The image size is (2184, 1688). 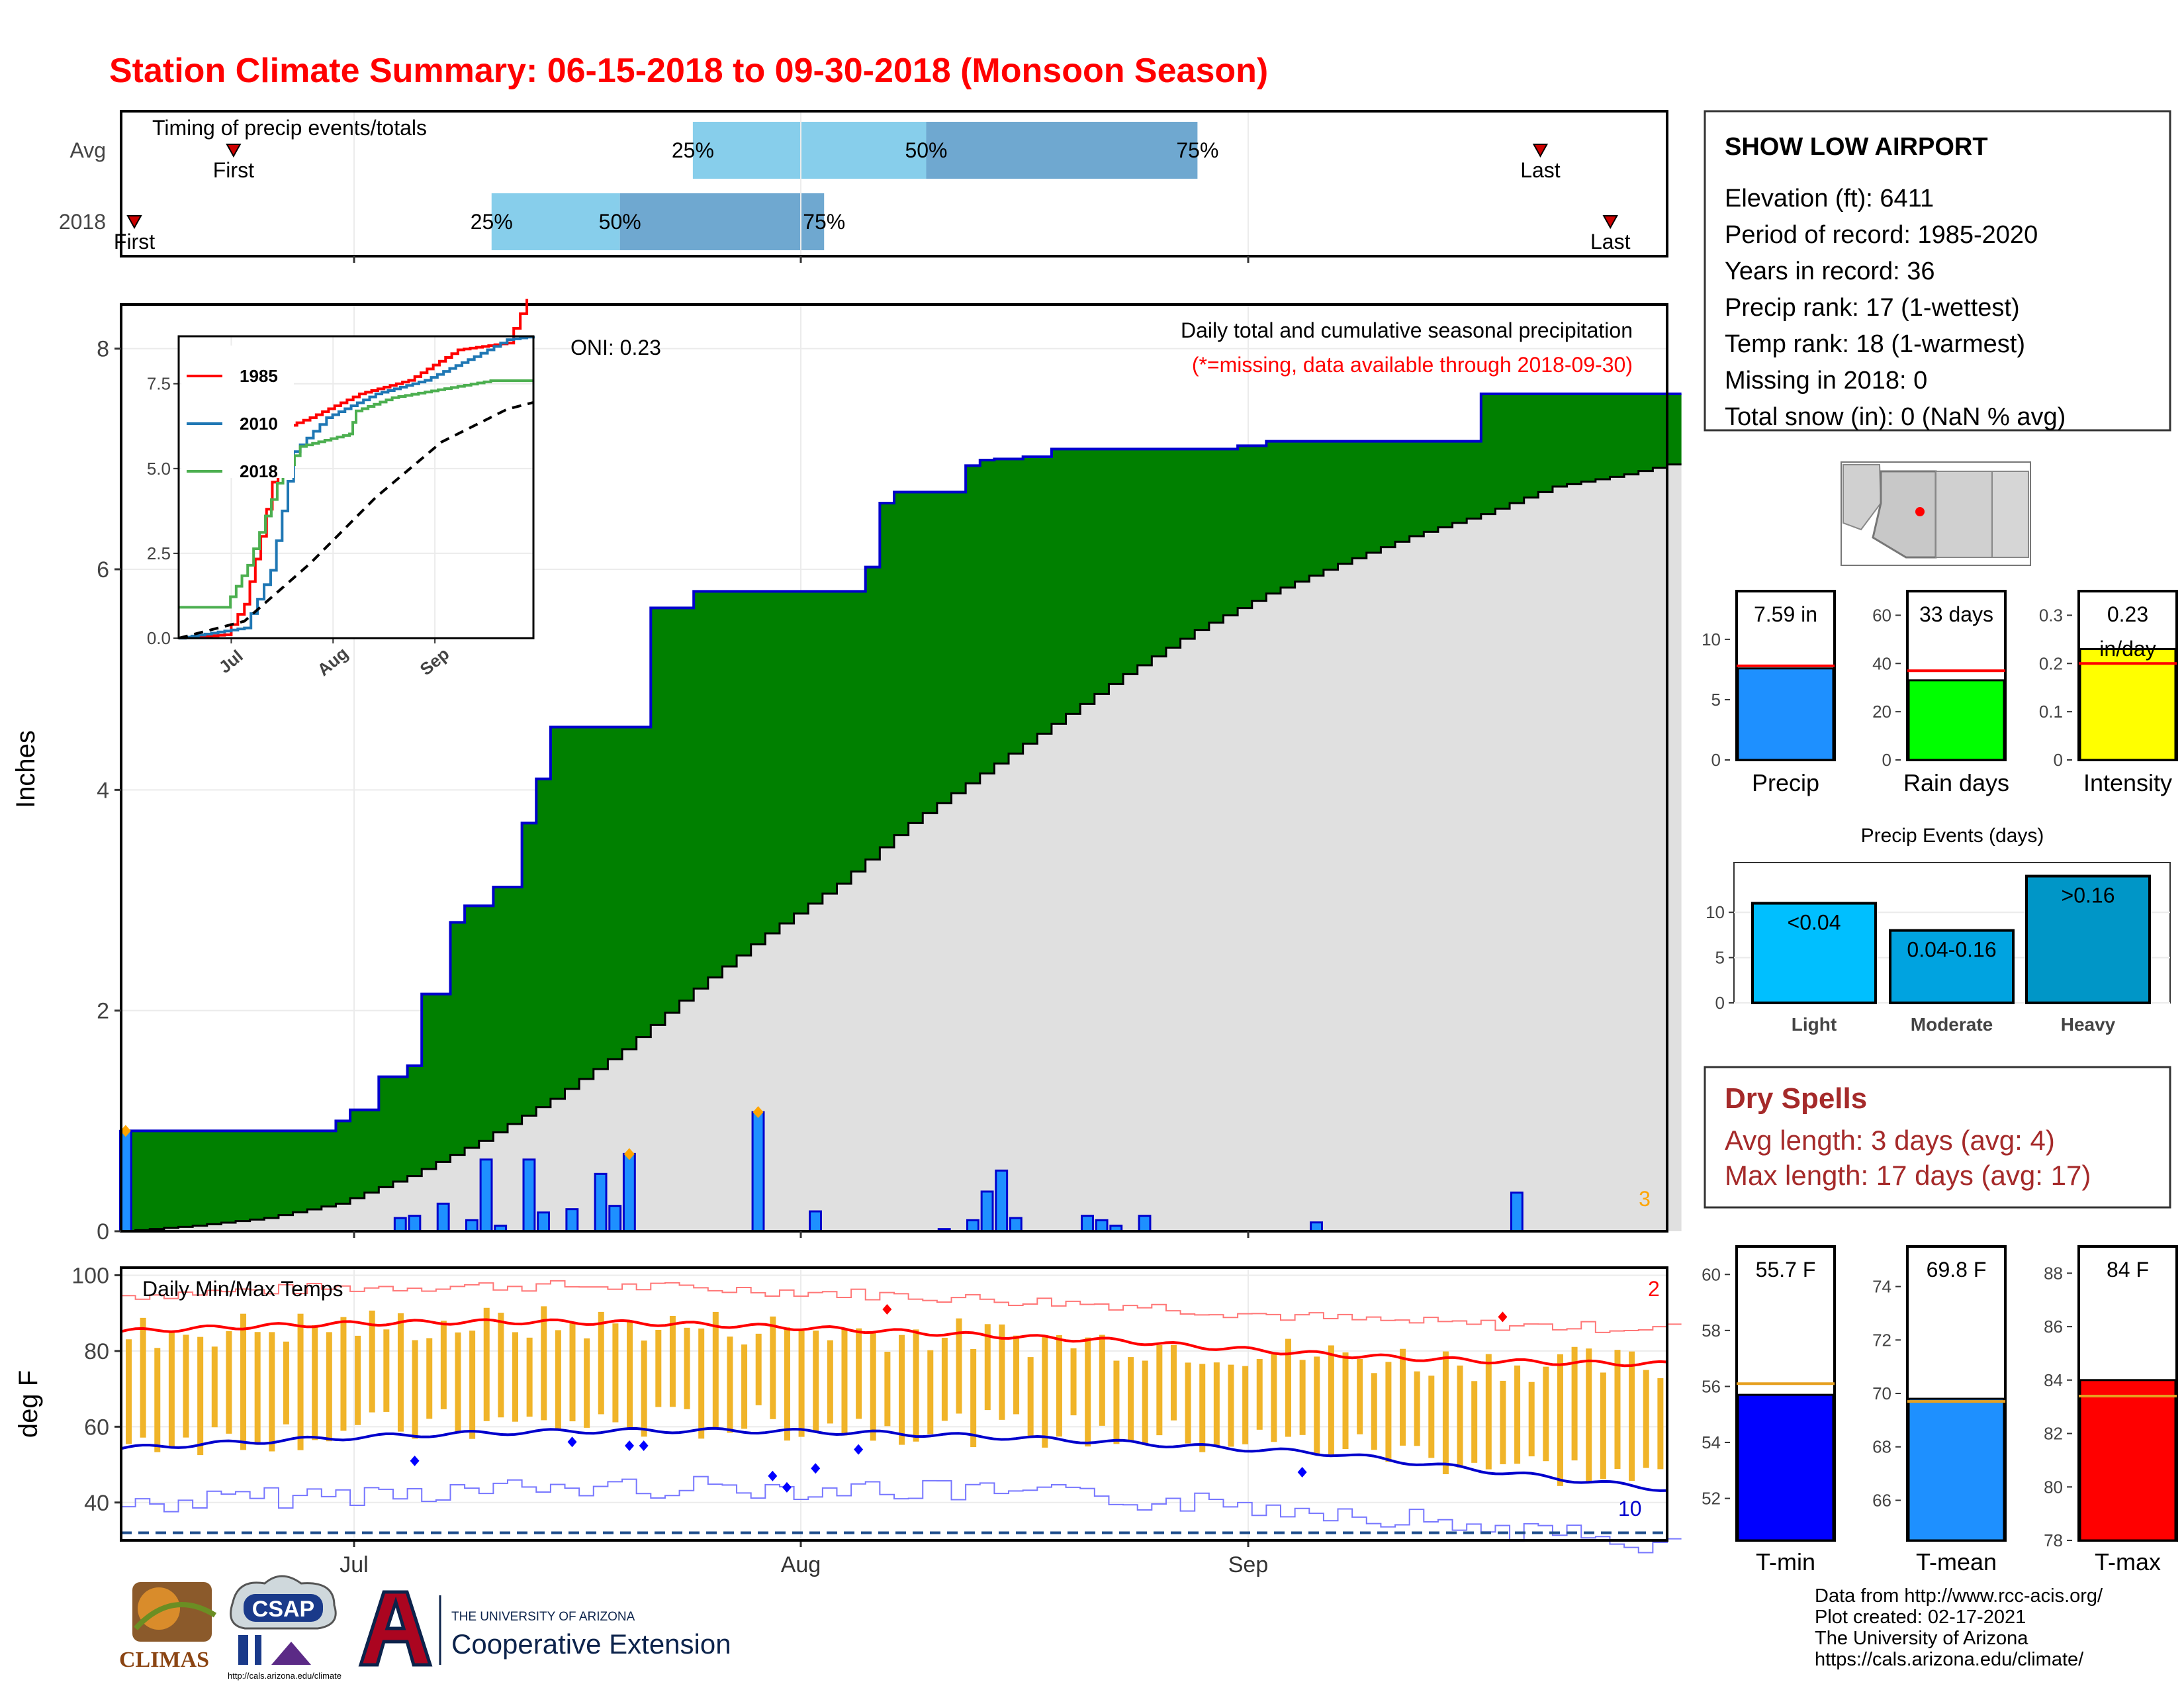 What do you see at coordinates (1786, 1467) in the screenshot?
I see `mini-bar-t-min` at bounding box center [1786, 1467].